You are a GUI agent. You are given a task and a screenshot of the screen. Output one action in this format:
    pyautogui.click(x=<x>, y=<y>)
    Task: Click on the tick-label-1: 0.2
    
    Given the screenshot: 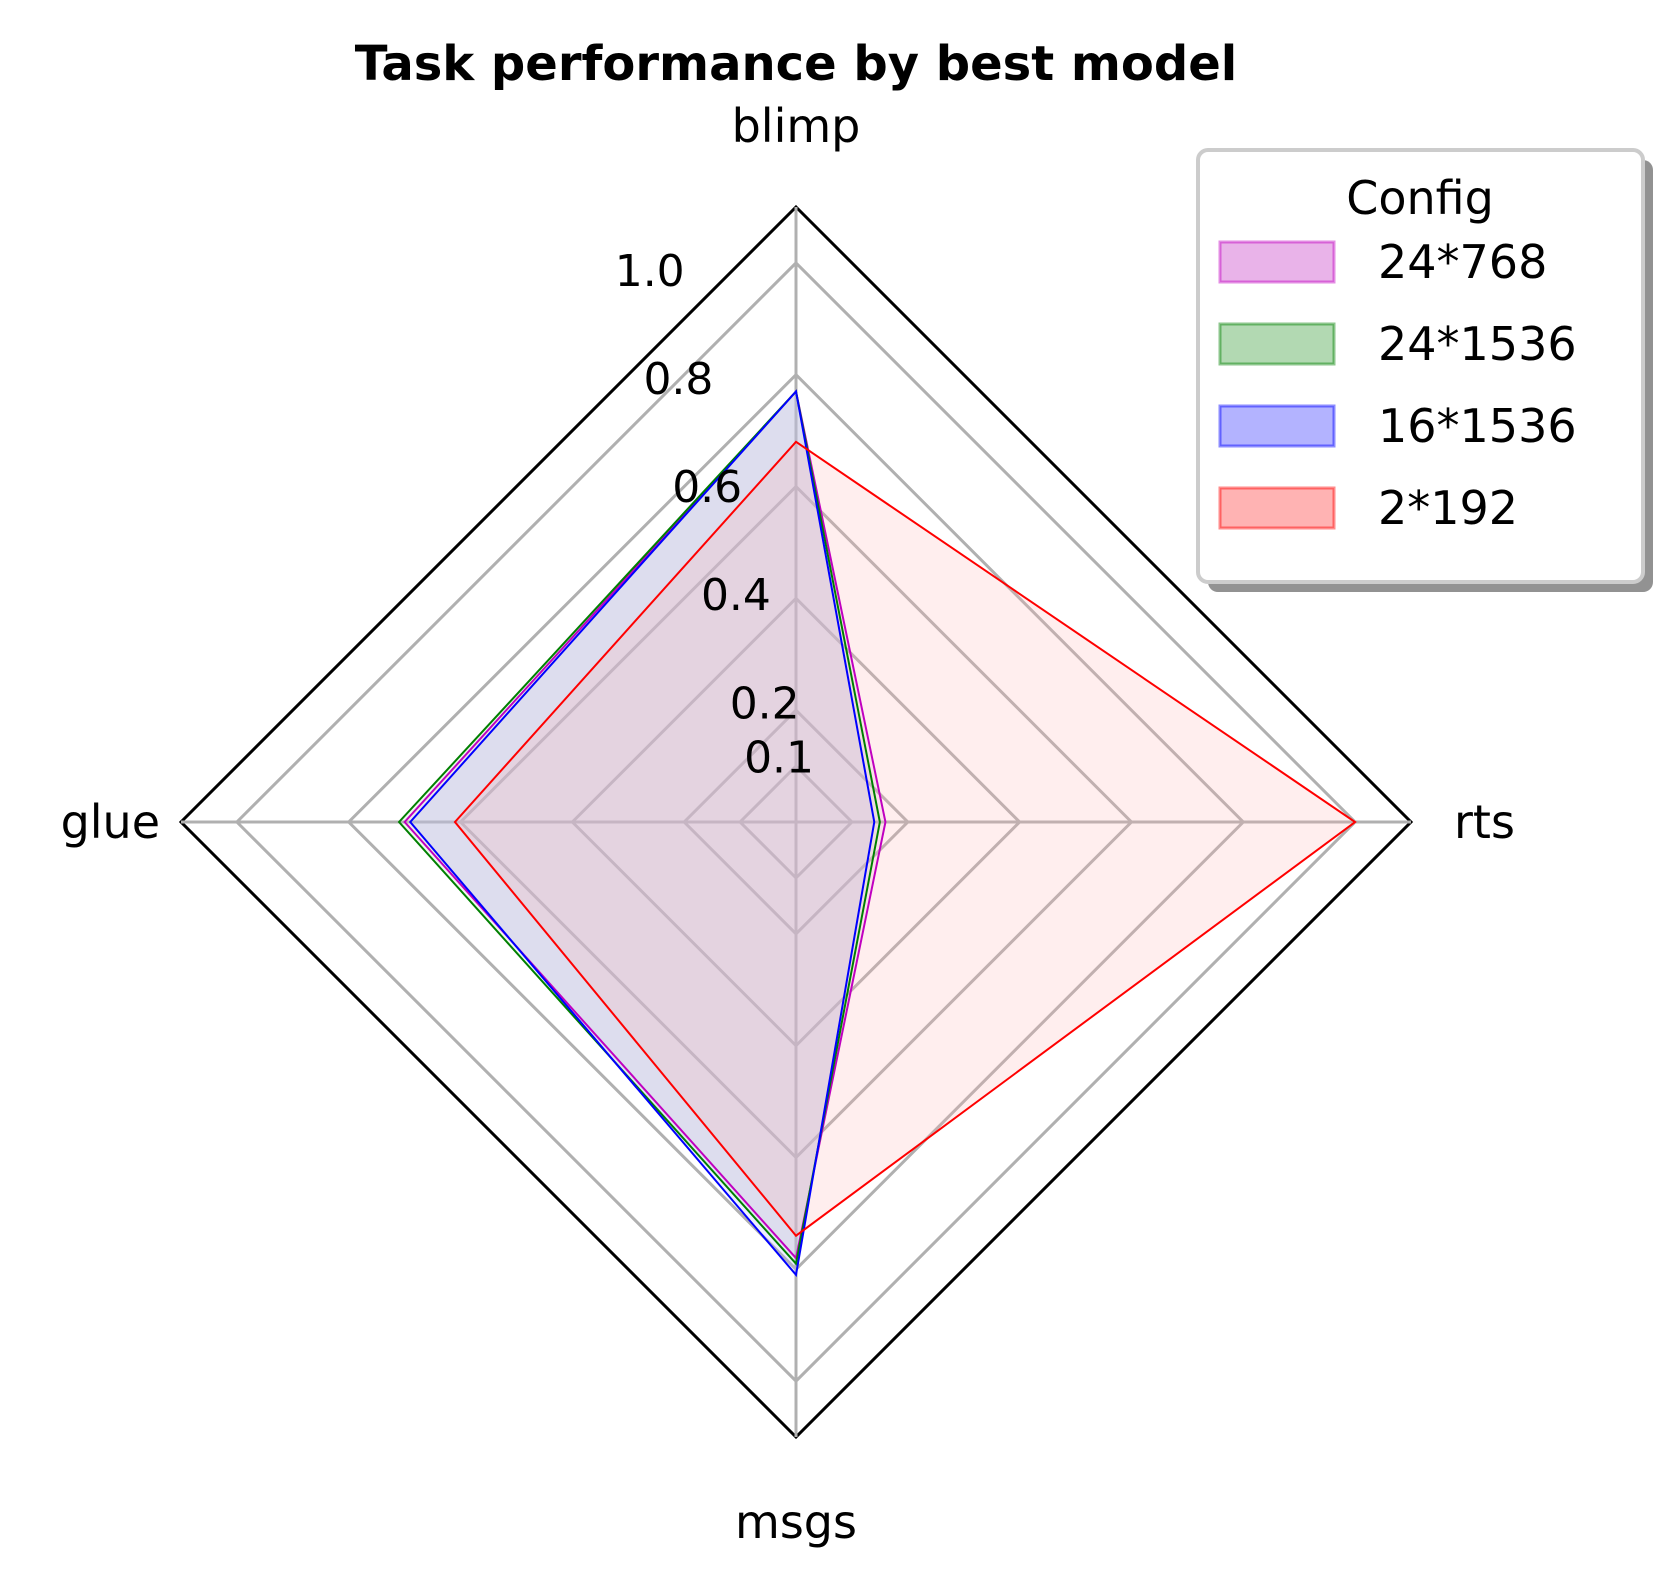 What is the action you would take?
    pyautogui.click(x=765, y=703)
    